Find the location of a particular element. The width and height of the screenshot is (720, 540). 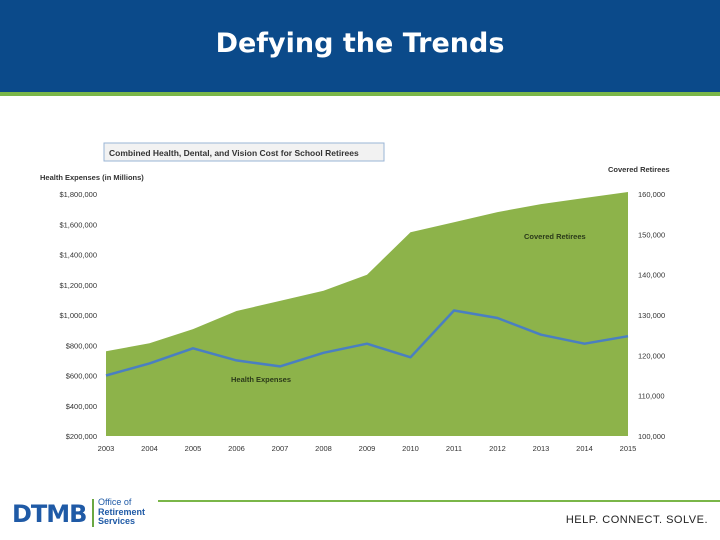

logo-acronym: DTMB is located at coordinates (49, 514).